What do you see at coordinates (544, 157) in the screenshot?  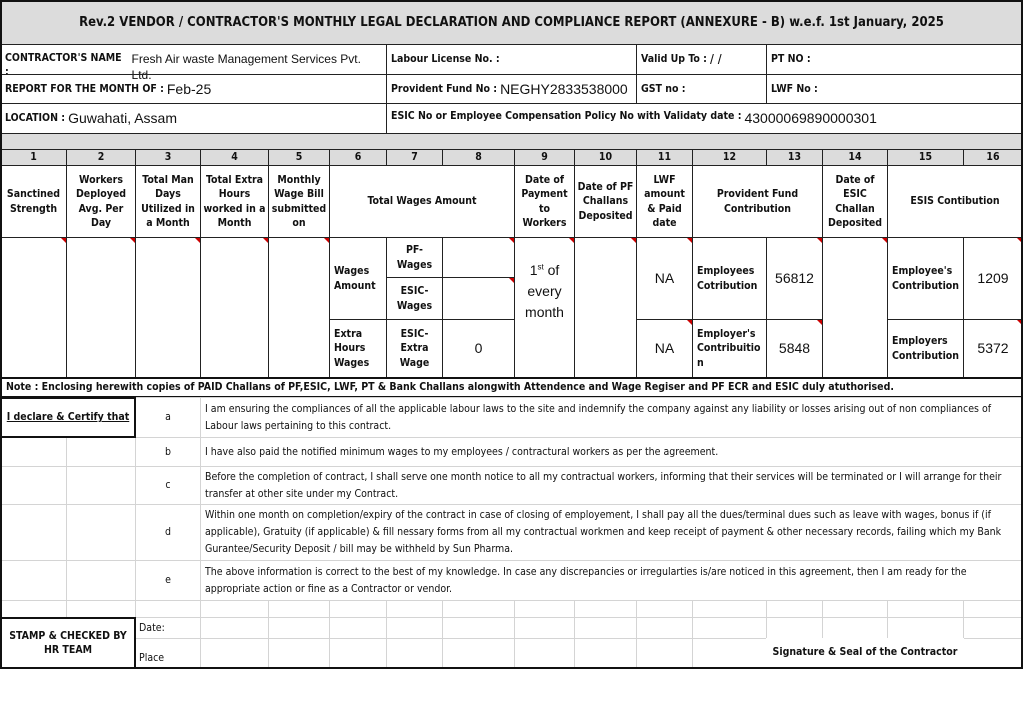 I see `column-number: 9` at bounding box center [544, 157].